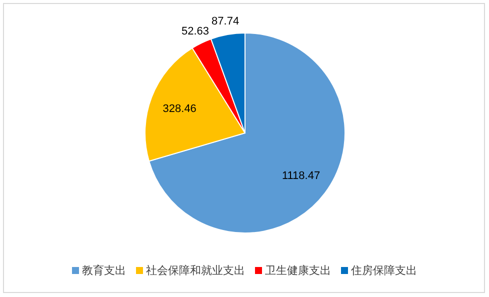 This screenshot has width=489, height=297. Describe the element at coordinates (104, 270) in the screenshot. I see `legend-label: 教育支出` at that location.